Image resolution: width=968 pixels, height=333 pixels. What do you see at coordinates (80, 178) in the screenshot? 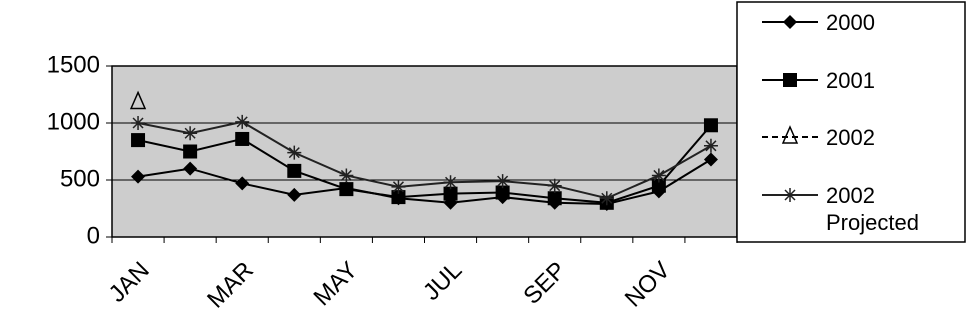
I see `y-tick-label: 500` at bounding box center [80, 178].